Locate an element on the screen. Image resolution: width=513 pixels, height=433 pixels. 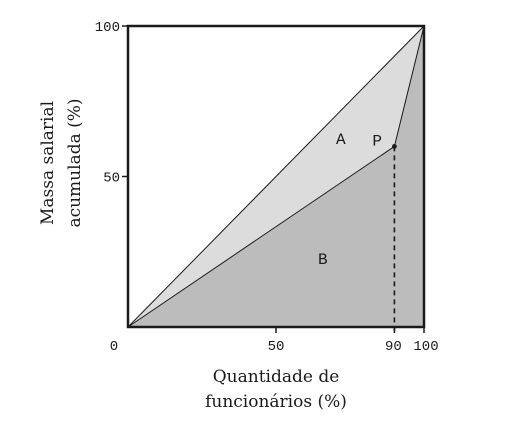
point-p-label: P is located at coordinates (377, 141).